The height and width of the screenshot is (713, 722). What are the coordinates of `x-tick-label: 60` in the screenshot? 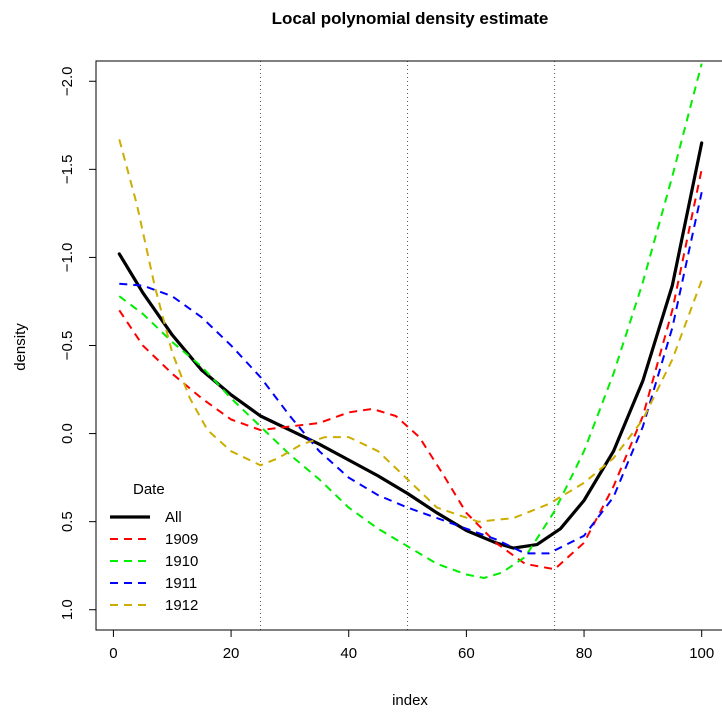 It's located at (466, 653).